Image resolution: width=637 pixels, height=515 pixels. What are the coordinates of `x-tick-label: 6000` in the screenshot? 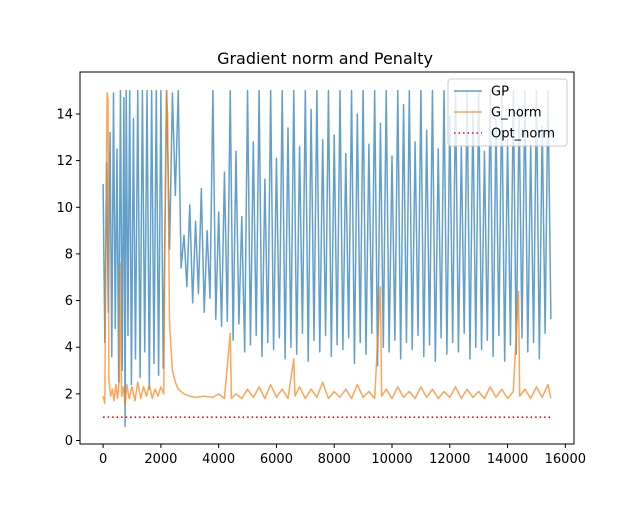 It's located at (276, 459).